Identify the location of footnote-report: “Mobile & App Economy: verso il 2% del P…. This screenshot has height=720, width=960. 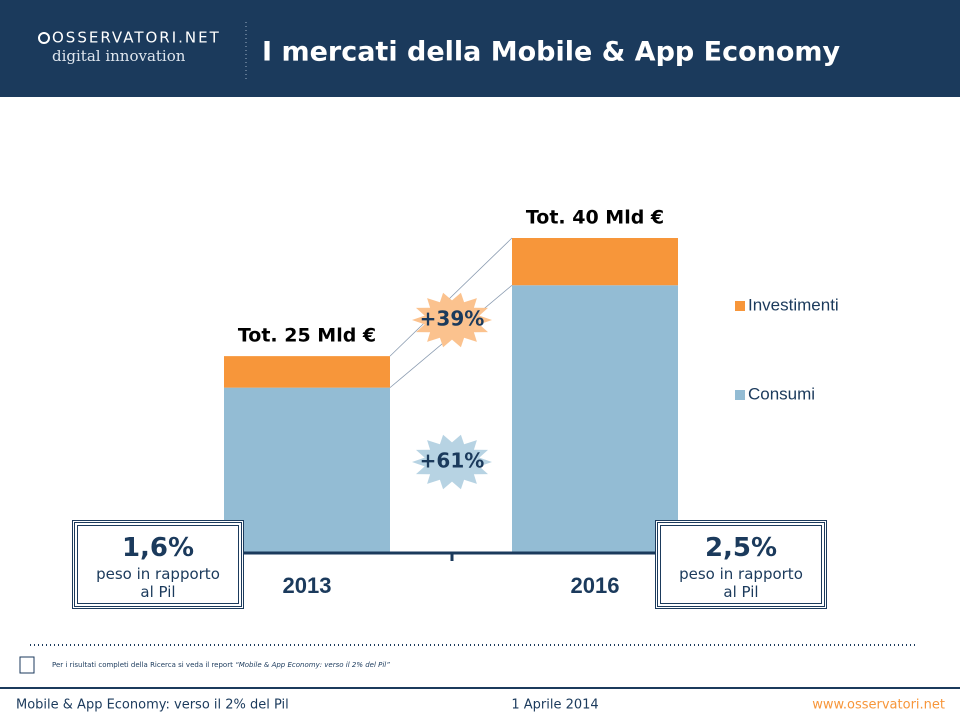
(312, 665).